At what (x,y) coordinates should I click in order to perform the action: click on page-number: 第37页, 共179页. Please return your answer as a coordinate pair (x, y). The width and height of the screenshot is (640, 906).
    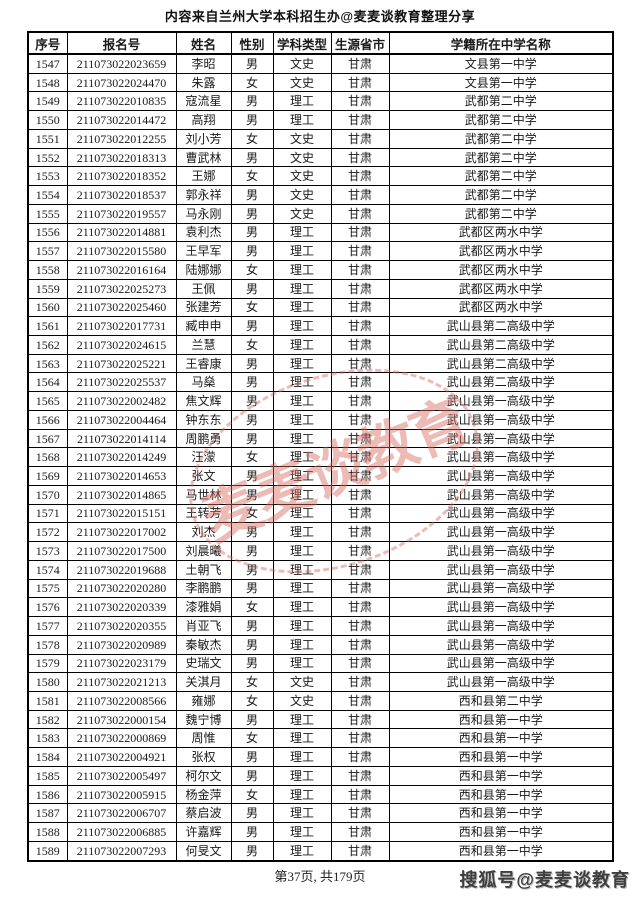
    Looking at the image, I should click on (320, 876).